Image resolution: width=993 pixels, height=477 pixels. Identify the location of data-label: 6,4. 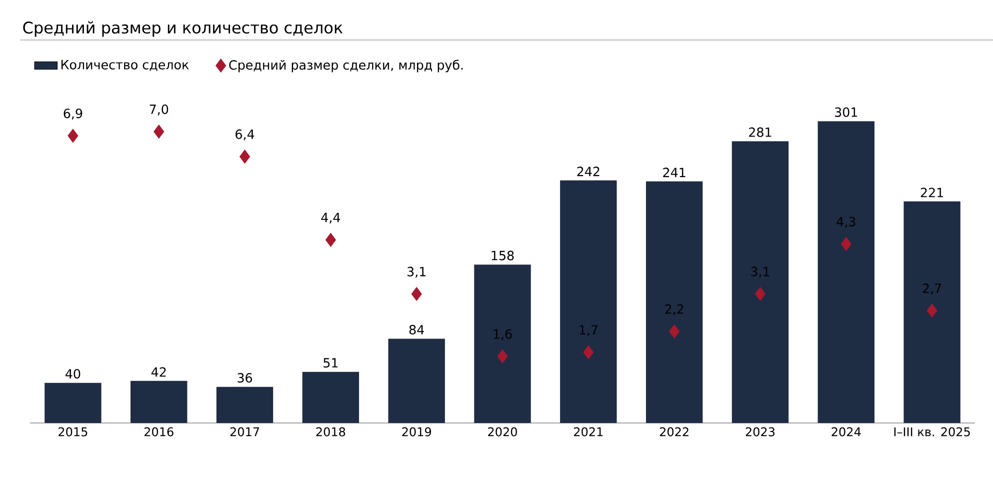
(245, 134).